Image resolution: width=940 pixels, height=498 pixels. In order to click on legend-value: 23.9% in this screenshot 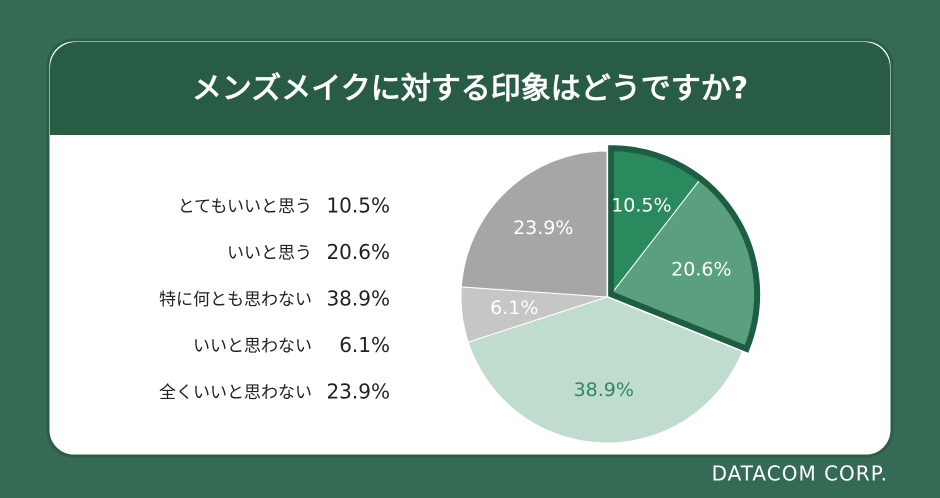, I will do `click(358, 392)`.